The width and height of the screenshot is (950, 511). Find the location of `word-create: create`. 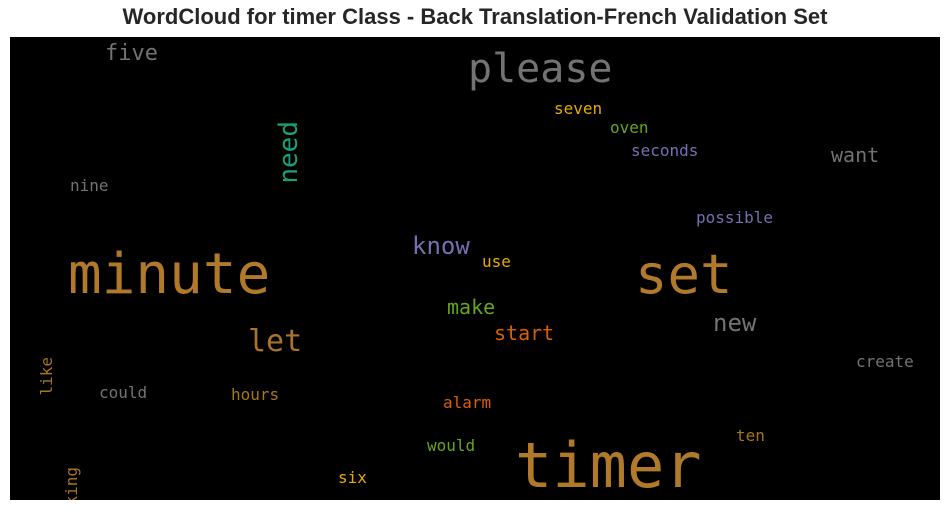

word-create: create is located at coordinates (885, 361).